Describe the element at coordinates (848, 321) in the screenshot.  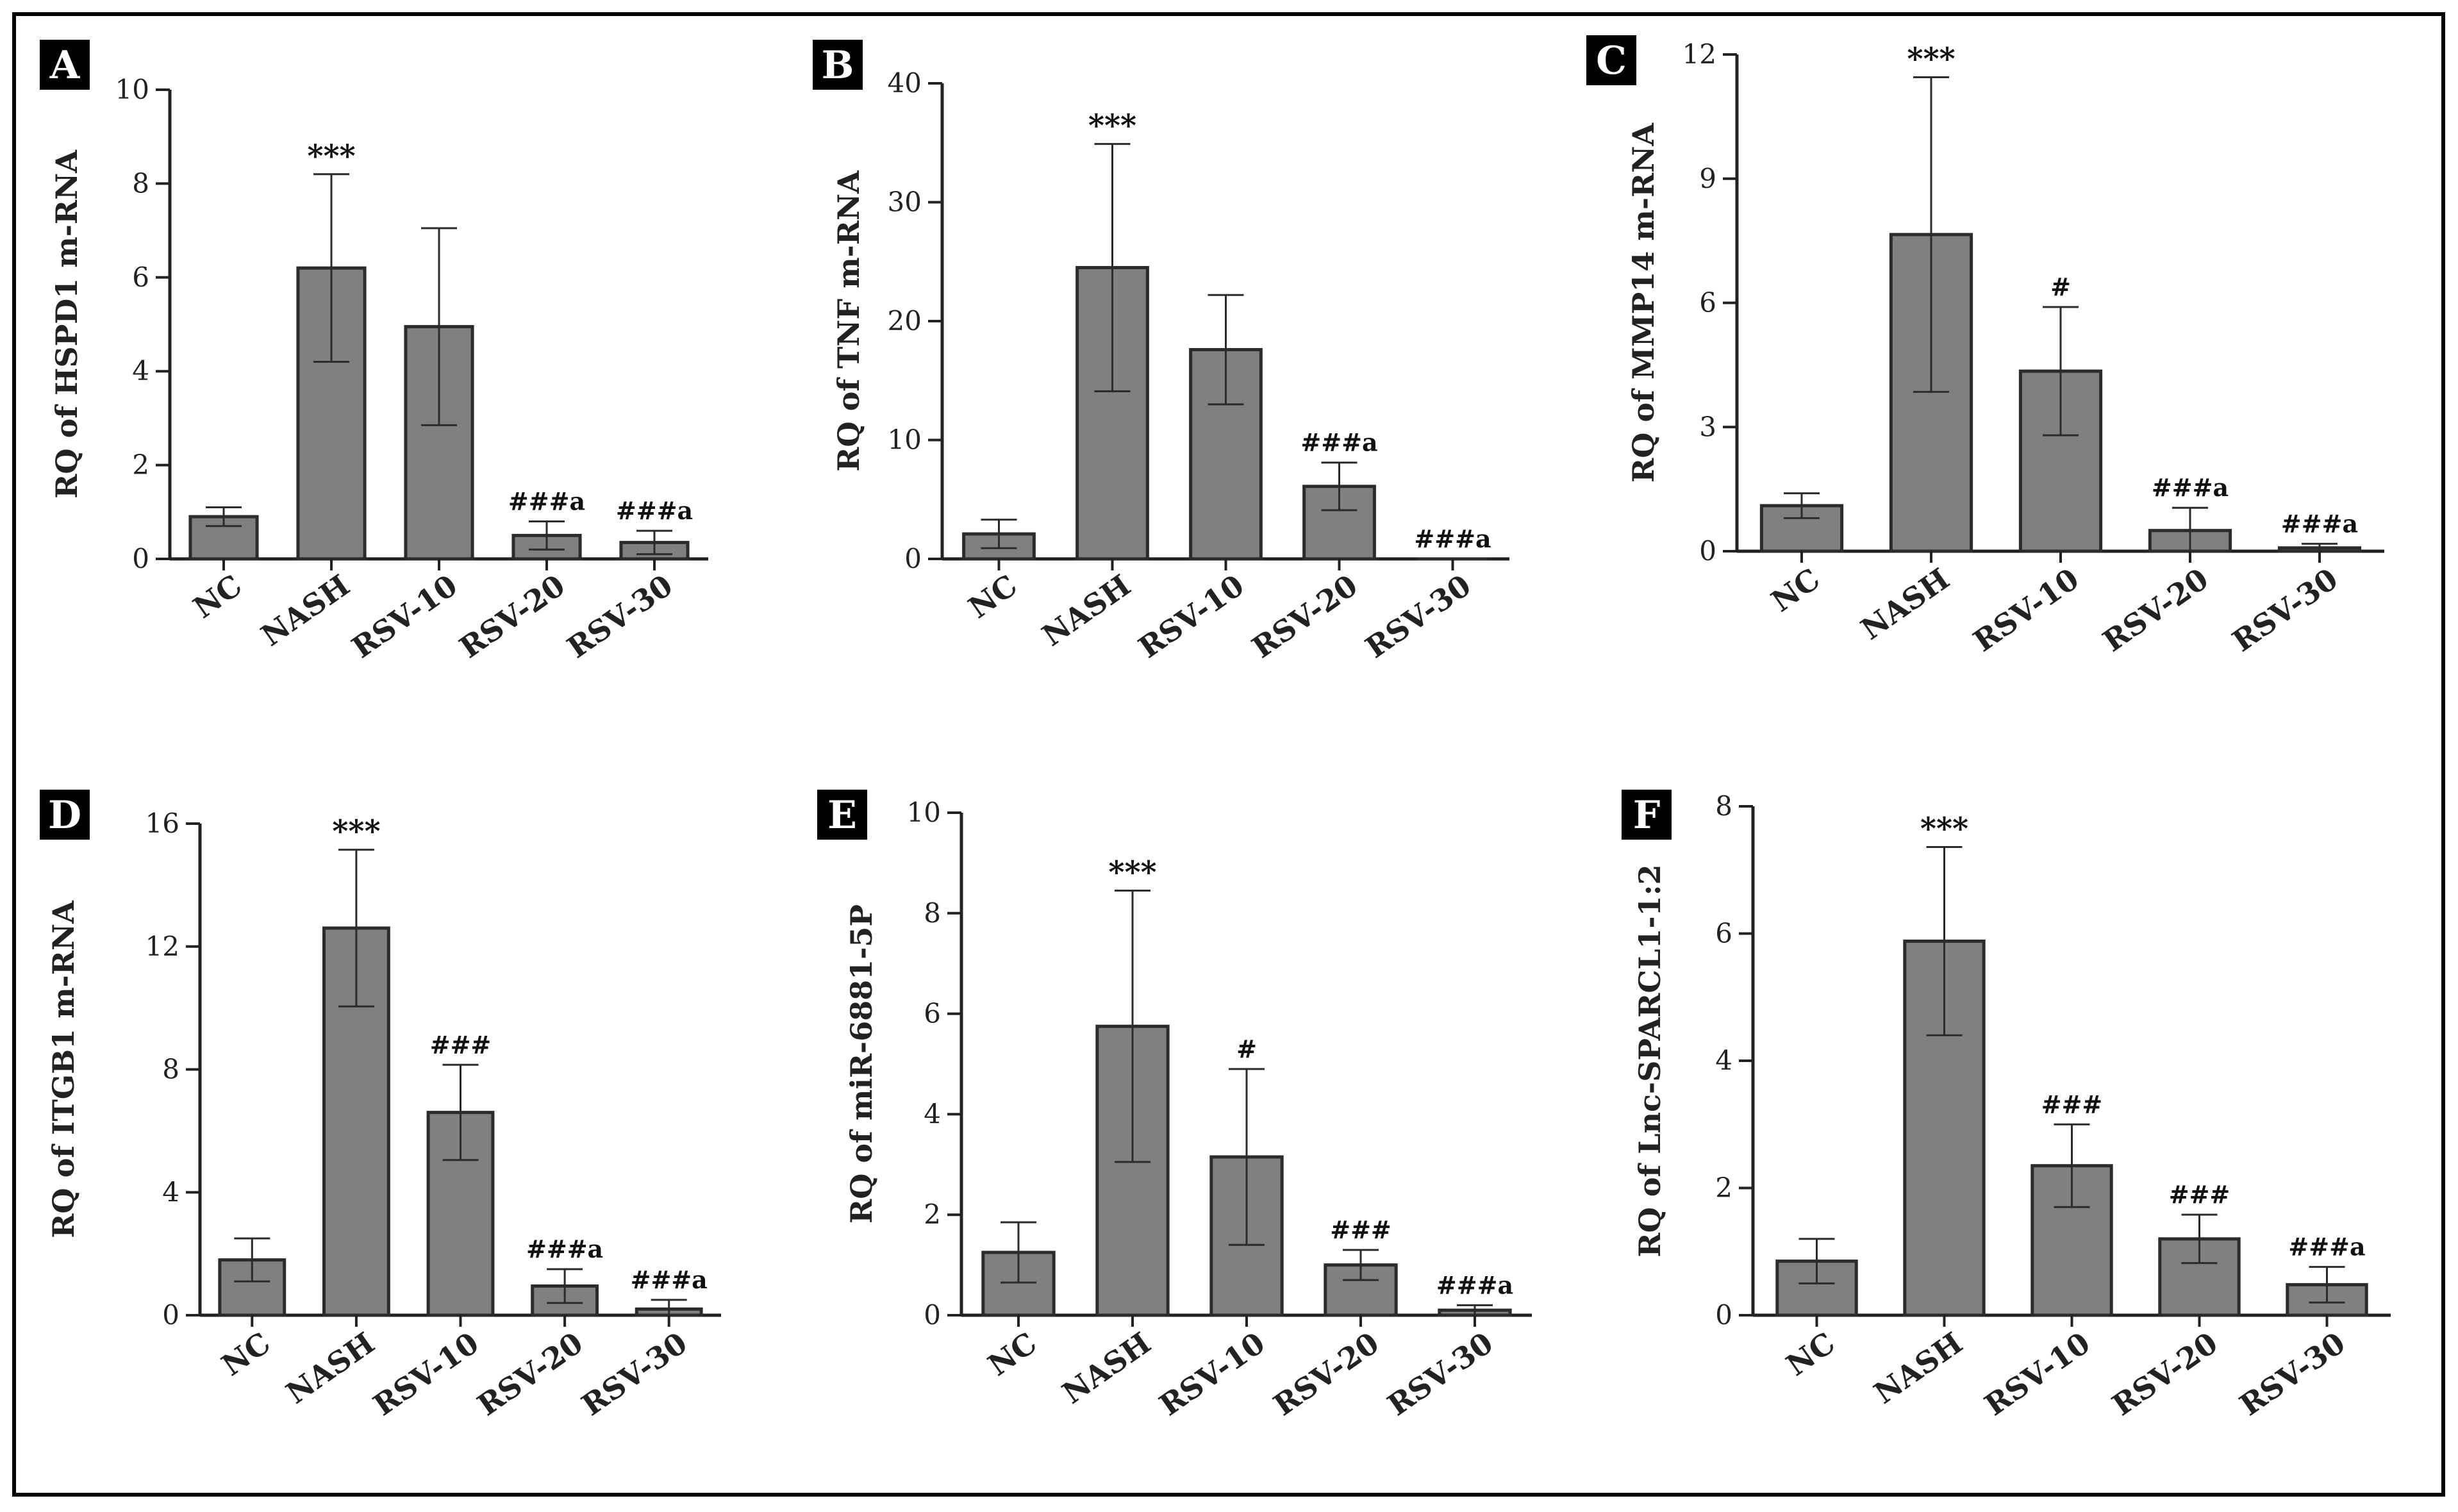
I see `y-axis-label: RQ of TNF m-RNA` at that location.